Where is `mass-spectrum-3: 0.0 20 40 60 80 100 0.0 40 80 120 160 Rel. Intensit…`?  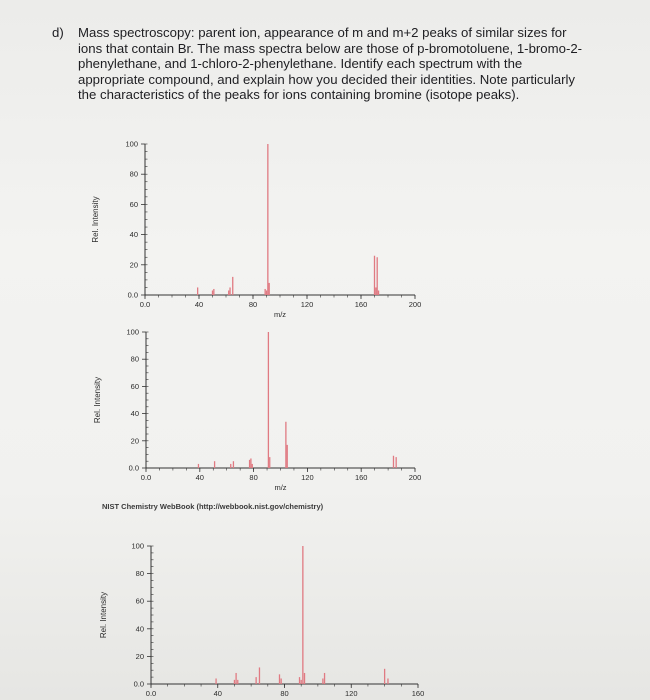
mass-spectrum-3: 0.0 20 40 60 80 100 0.0 40 80 120 160 Rel. Intensit… is located at coordinates (262, 620).